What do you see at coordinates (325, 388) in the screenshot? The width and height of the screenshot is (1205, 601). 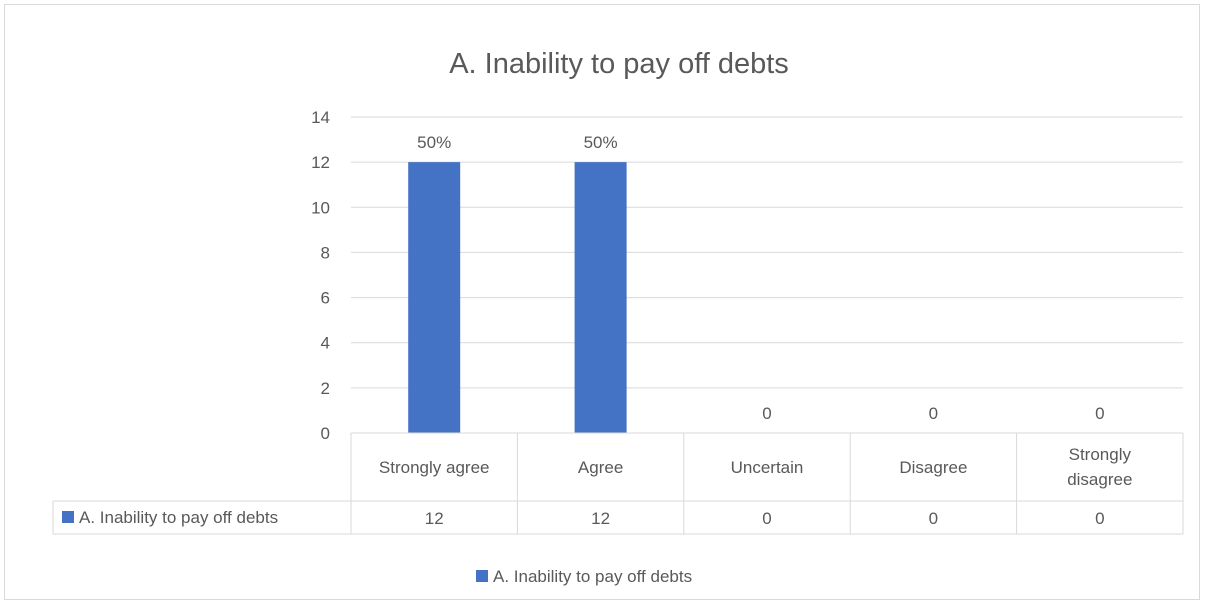 I see `y-tick-label: 2` at bounding box center [325, 388].